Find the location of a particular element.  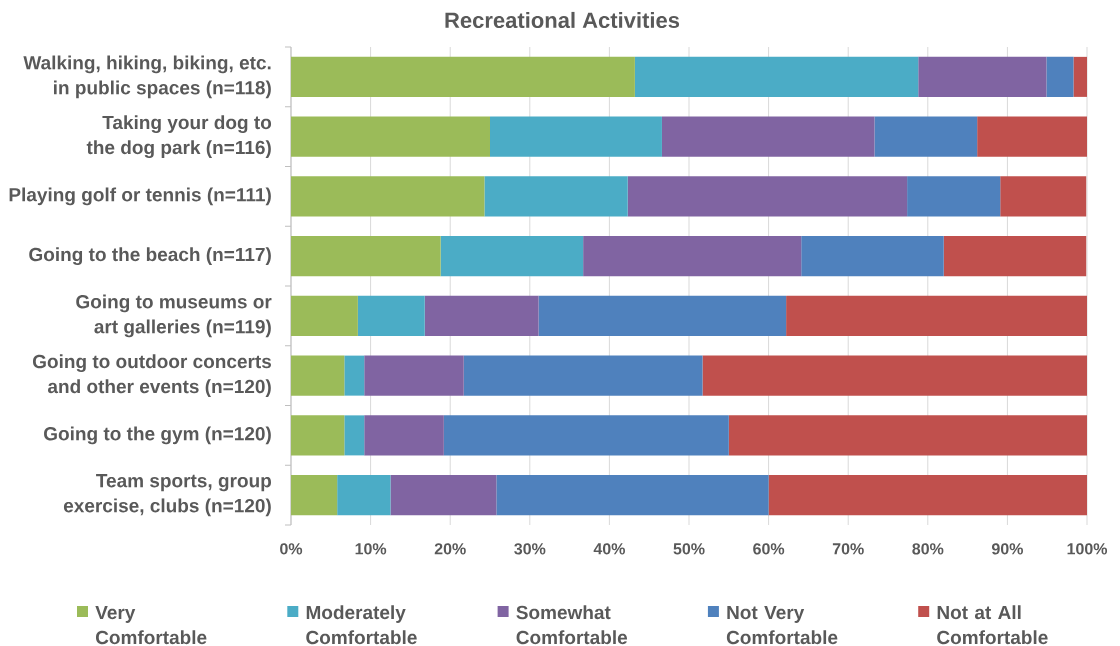

y-tick-label: Going to the gym (n=120) is located at coordinates (157, 435).